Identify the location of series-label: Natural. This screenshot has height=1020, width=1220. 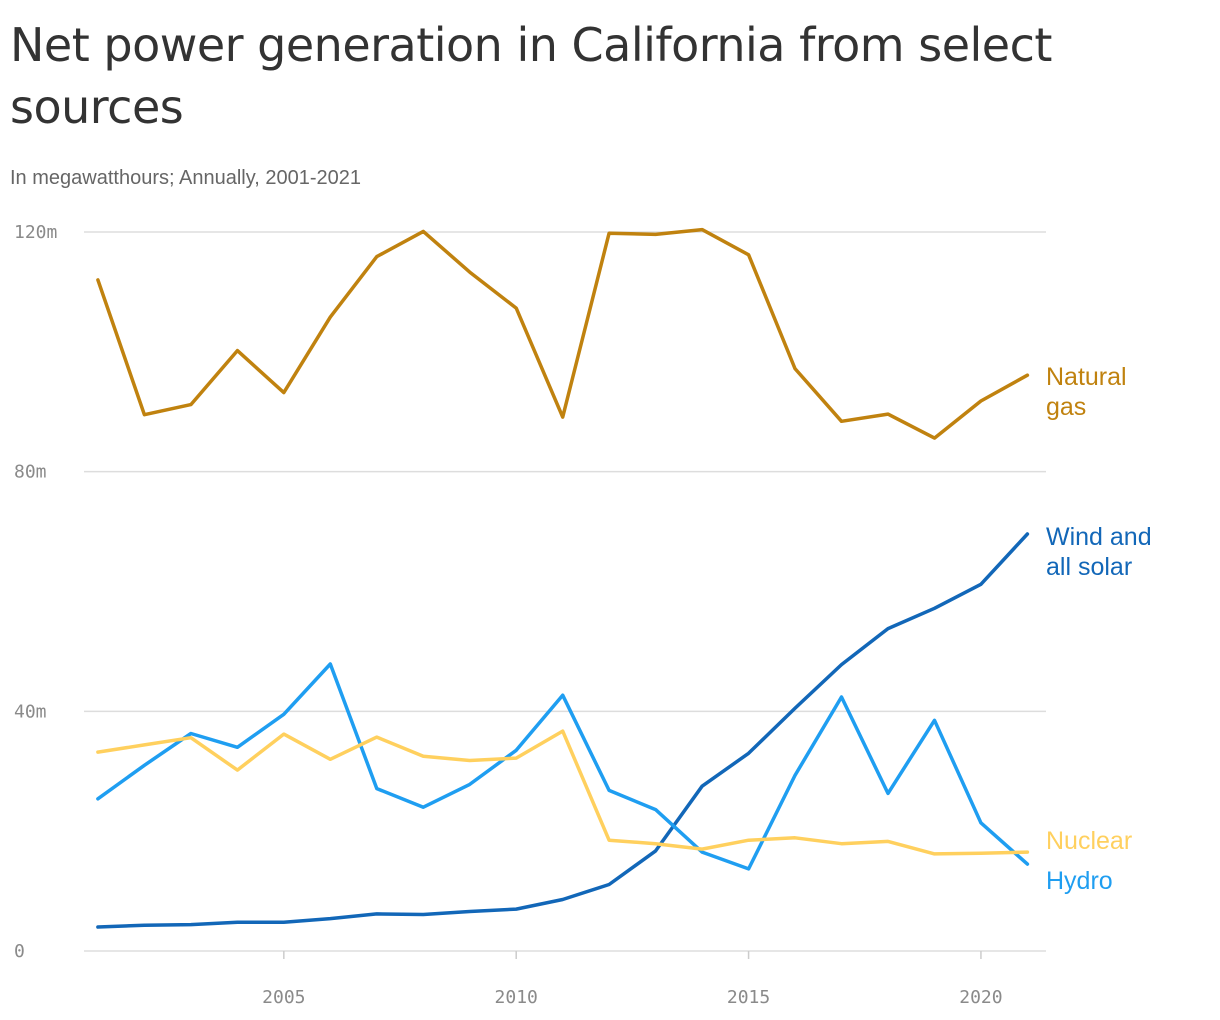
(1086, 377).